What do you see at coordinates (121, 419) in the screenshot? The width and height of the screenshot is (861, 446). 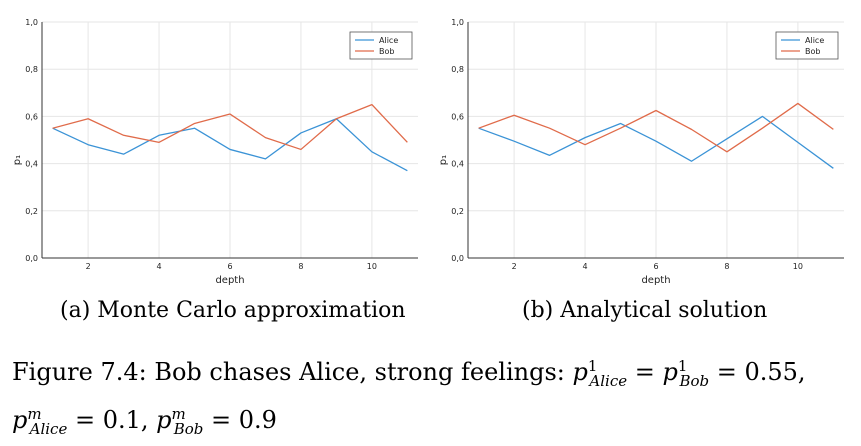 I see `val-alice-m: 0.1` at bounding box center [121, 419].